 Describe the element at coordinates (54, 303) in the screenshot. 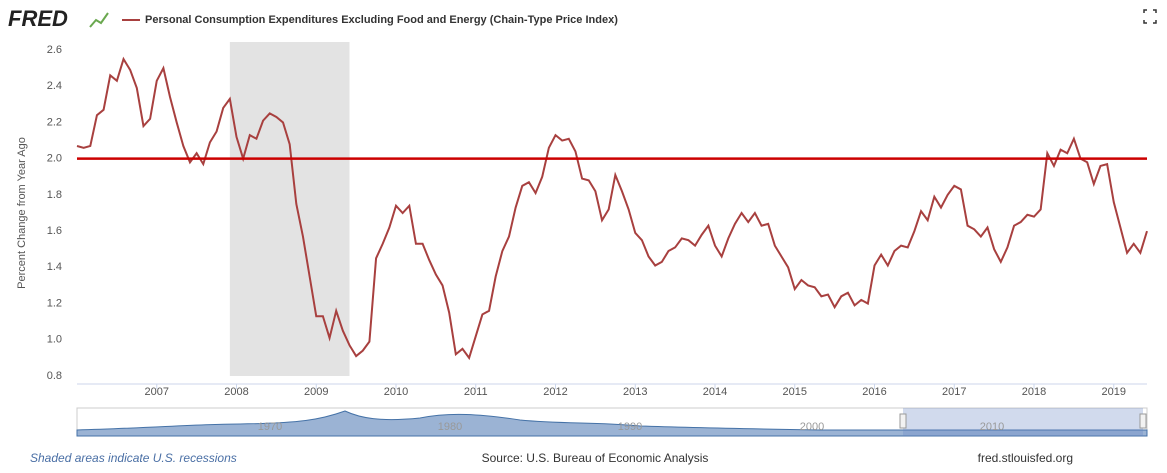

I see `y-tick-label: 1.2` at that location.